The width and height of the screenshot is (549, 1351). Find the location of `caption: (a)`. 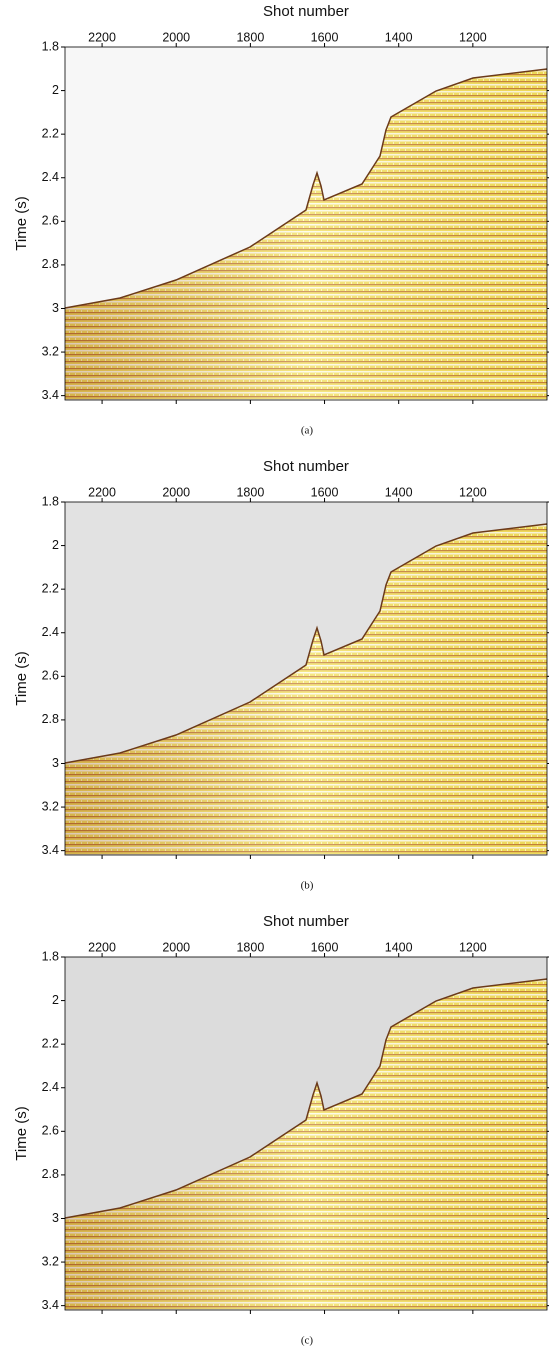

caption: (a) is located at coordinates (307, 431).